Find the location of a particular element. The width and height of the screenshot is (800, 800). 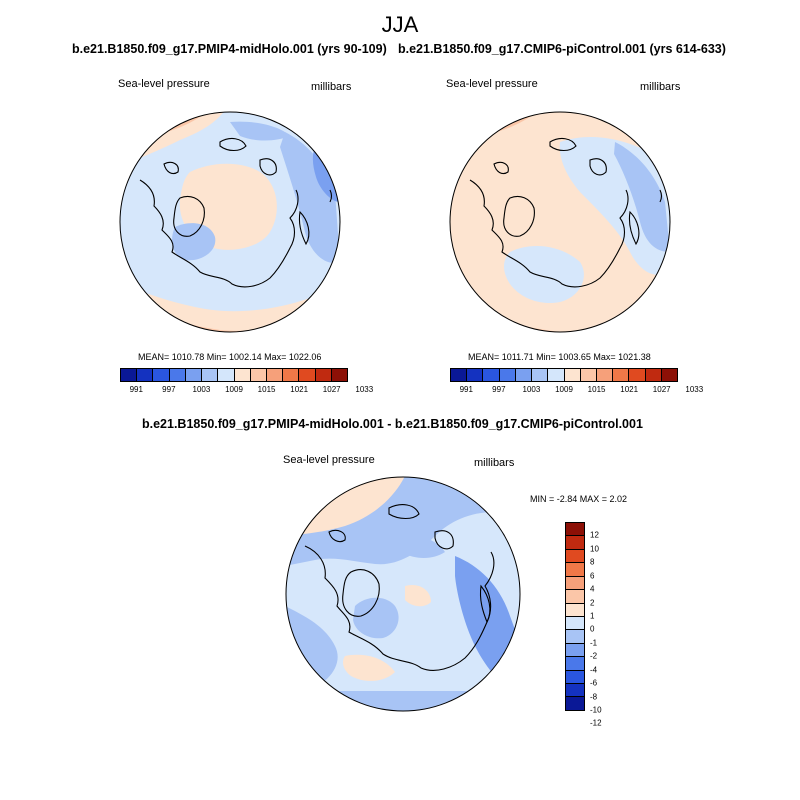

diff-colorbar-tick-label: 2 is located at coordinates (592, 603).